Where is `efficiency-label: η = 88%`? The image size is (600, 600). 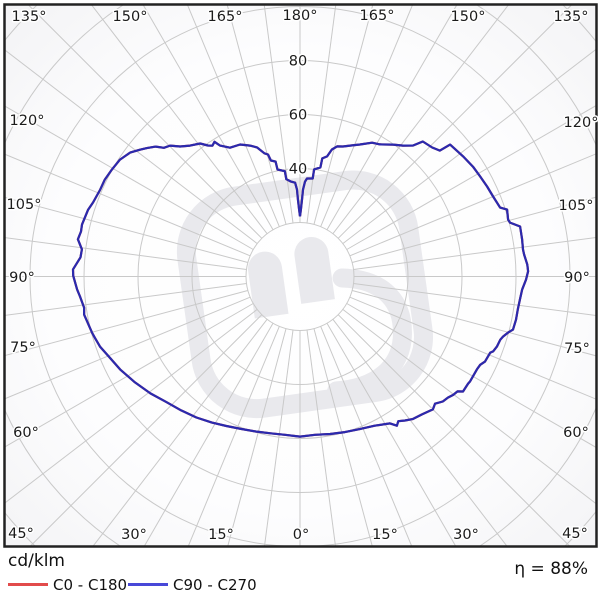
efficiency-label: η = 88% is located at coordinates (551, 569).